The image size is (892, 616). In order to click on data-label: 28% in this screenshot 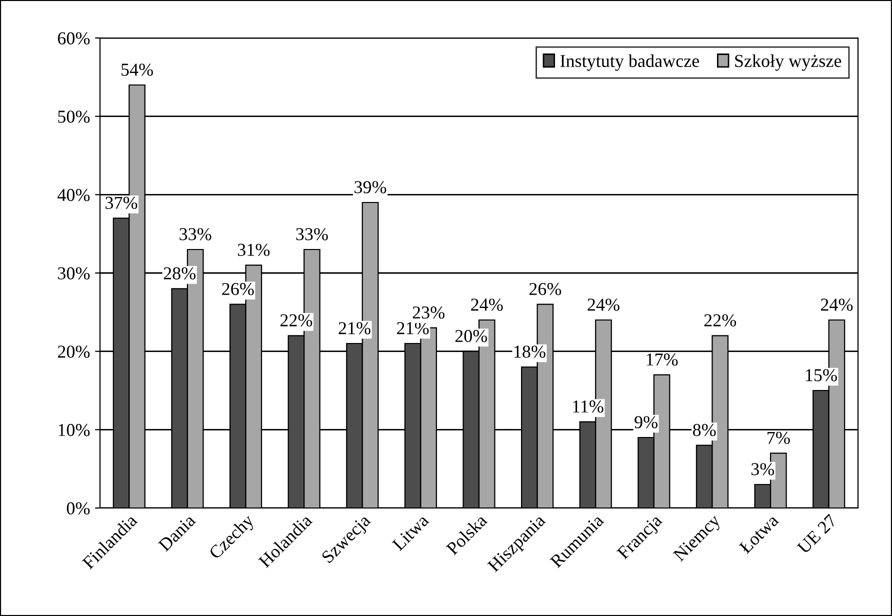, I will do `click(180, 273)`.